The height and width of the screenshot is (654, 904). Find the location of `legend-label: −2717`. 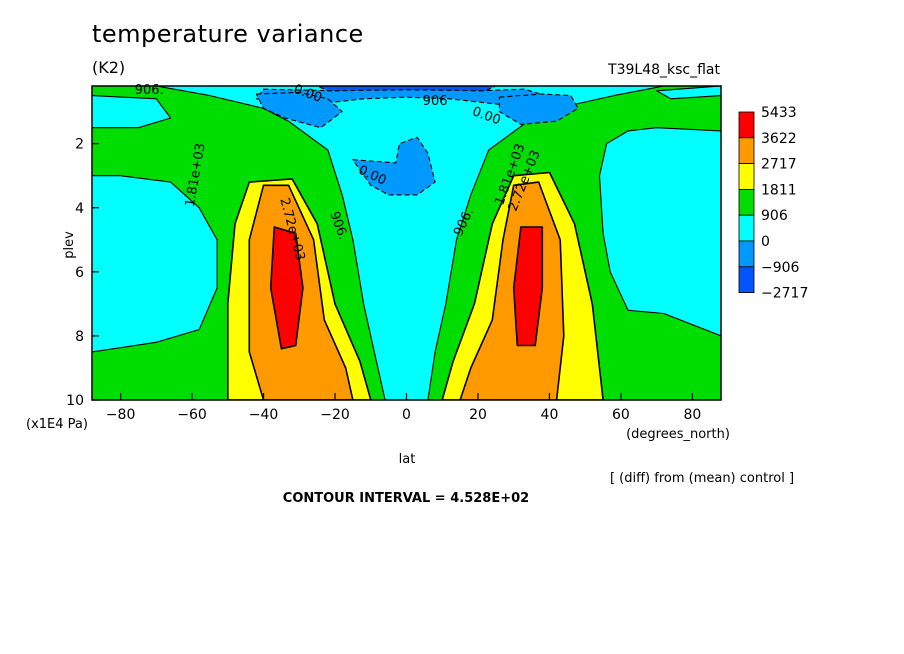

legend-label: −2717 is located at coordinates (784, 294).